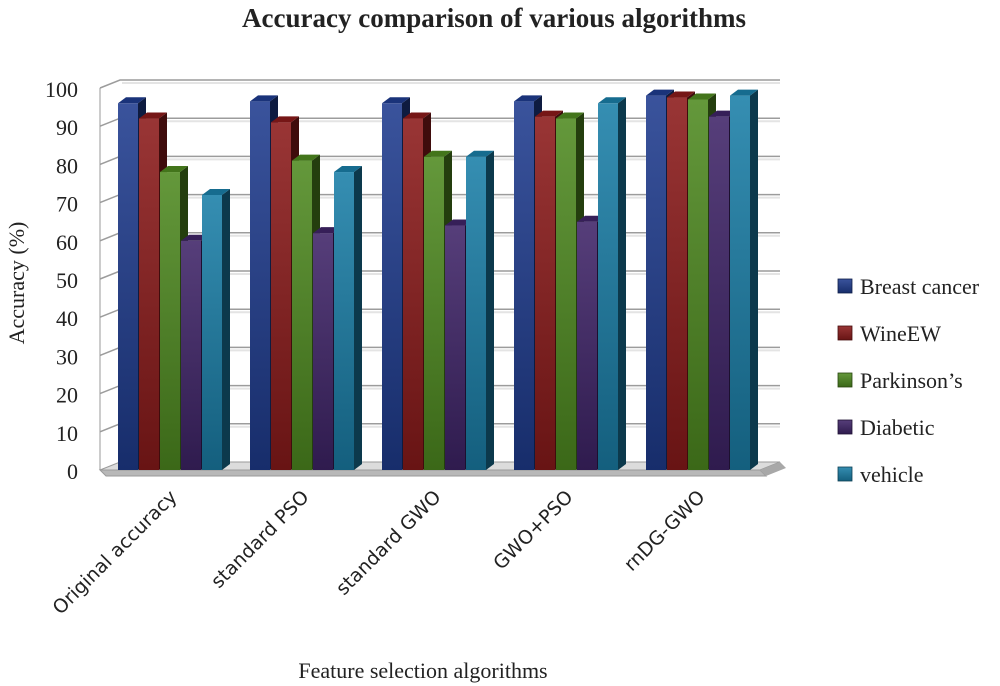  Describe the element at coordinates (433, 473) in the screenshot. I see `floor-front` at that location.